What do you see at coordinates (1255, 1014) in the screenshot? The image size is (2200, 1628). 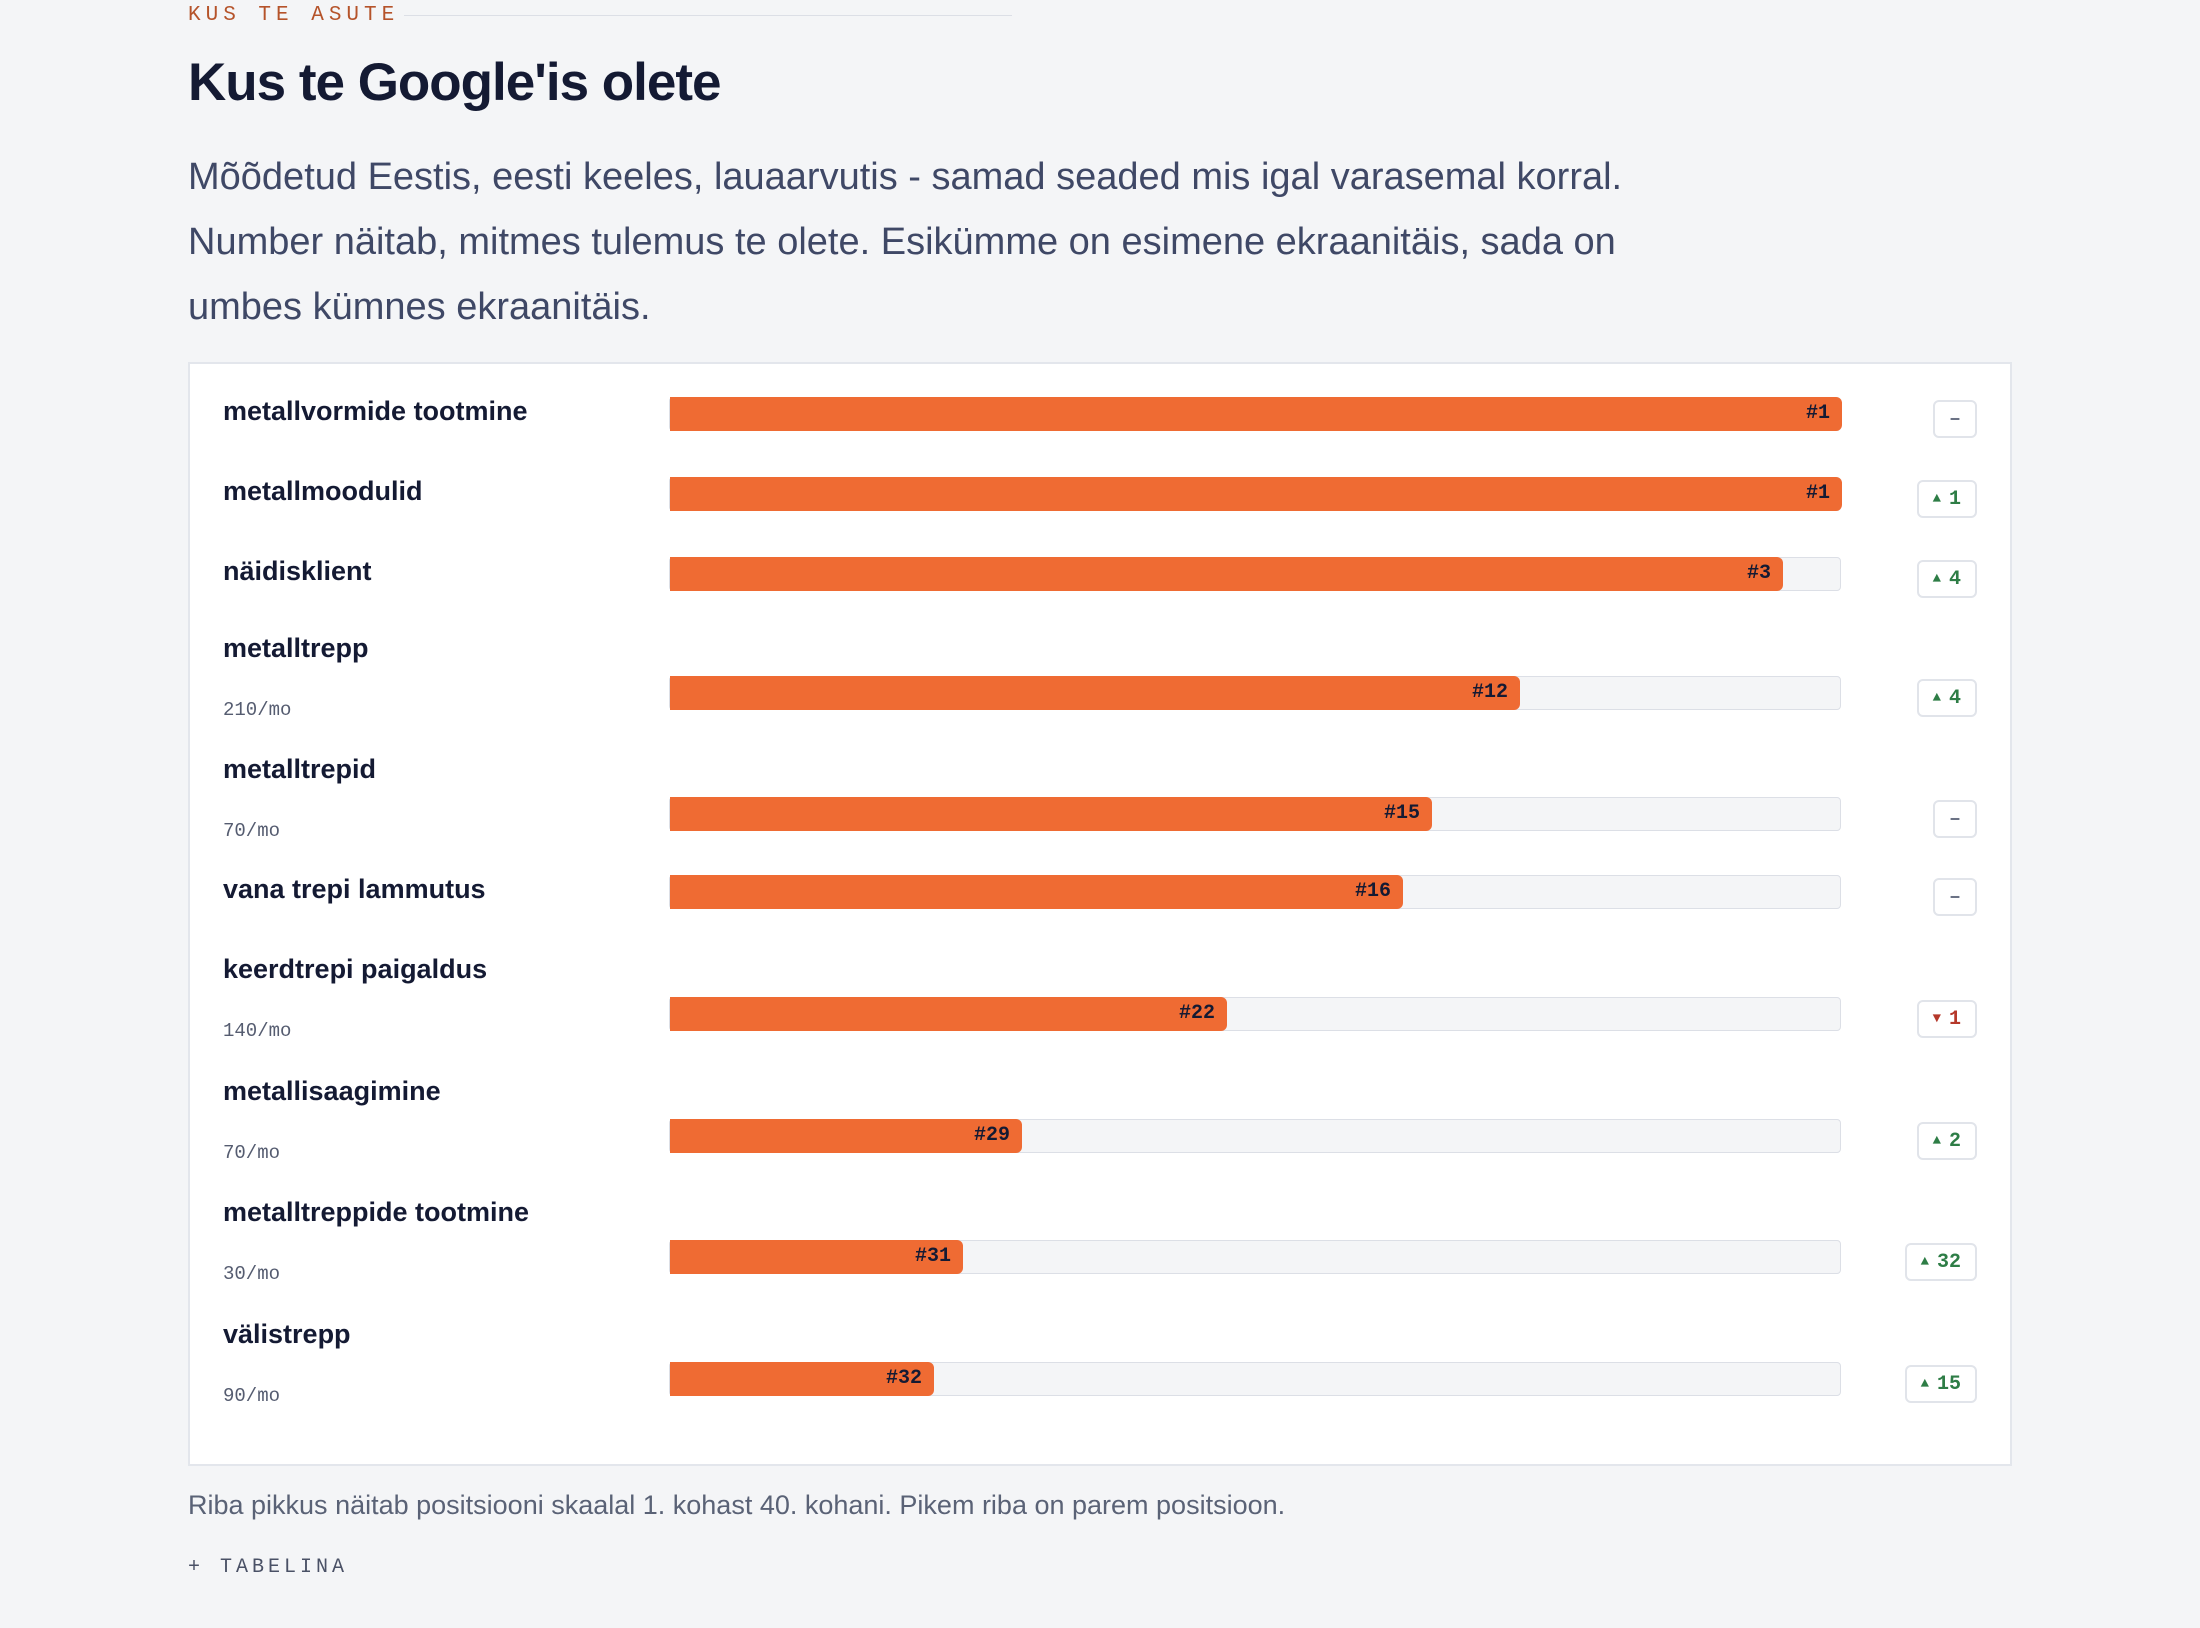 I see `position-bar-track: #22` at bounding box center [1255, 1014].